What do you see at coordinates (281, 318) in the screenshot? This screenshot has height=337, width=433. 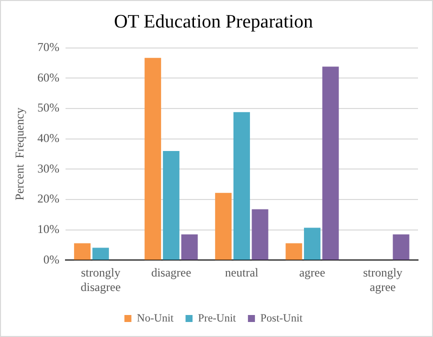 I see `legend-label: Post-Unit` at bounding box center [281, 318].